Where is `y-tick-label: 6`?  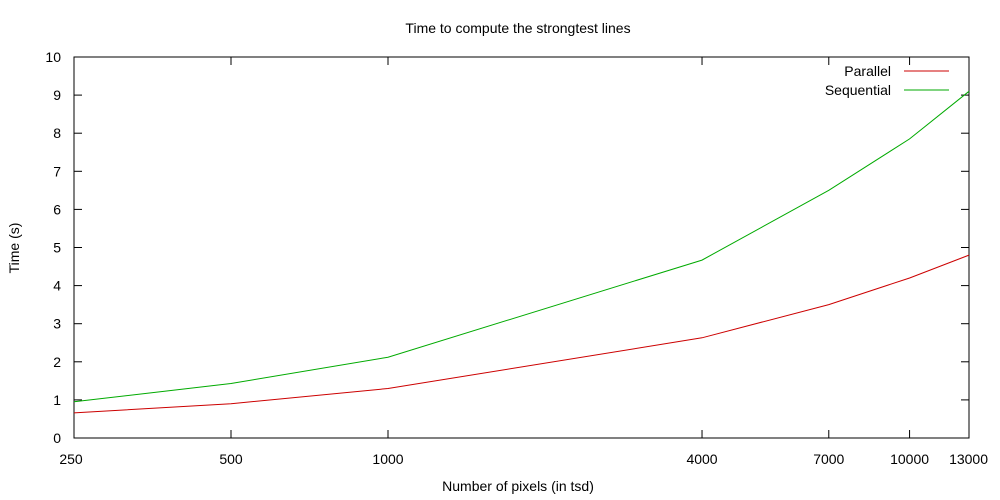
y-tick-label: 6 is located at coordinates (57, 209).